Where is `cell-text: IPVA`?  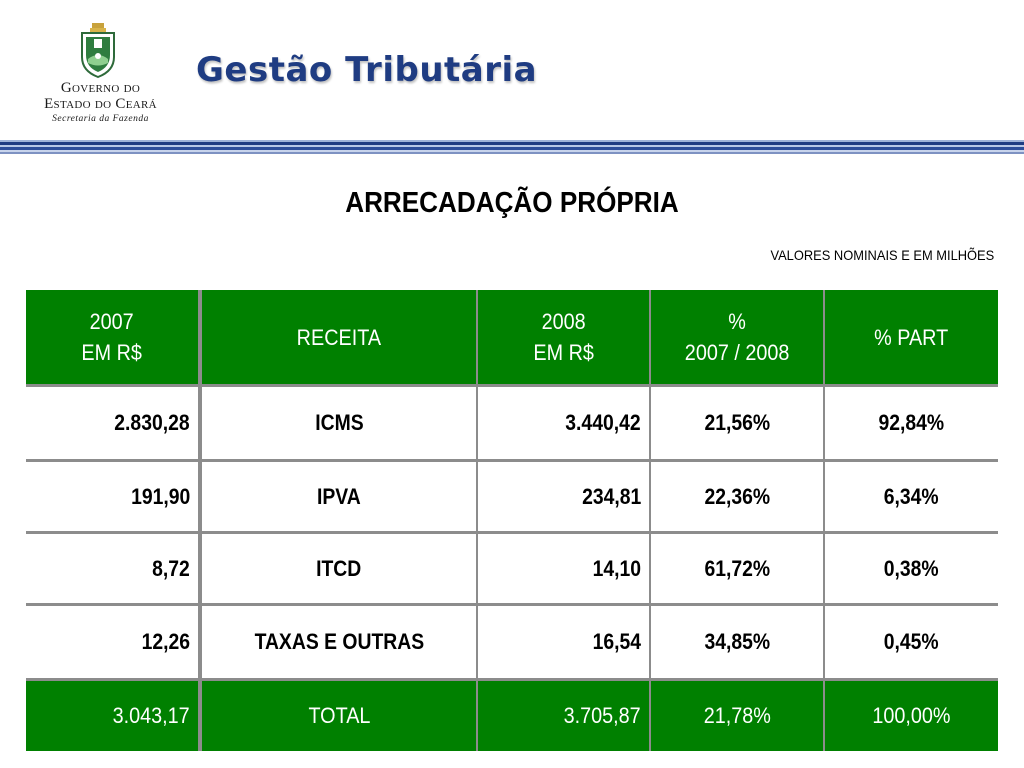 cell-text: IPVA is located at coordinates (339, 496).